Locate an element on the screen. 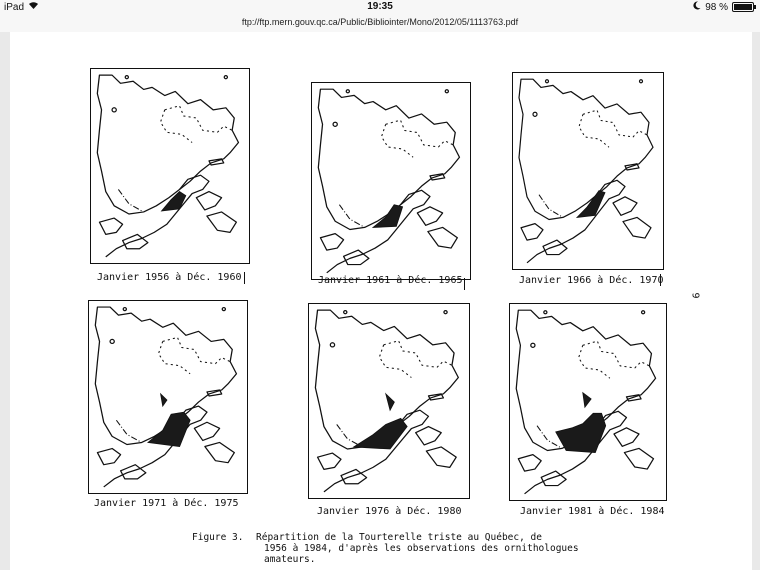 This screenshot has width=760, height=570. map-1976-1980 is located at coordinates (389, 401).